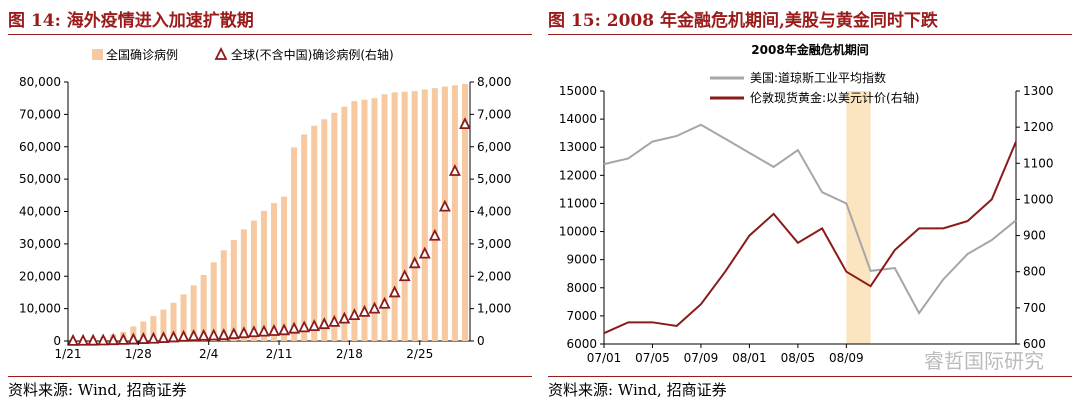 Image resolution: width=1080 pixels, height=406 pixels. Describe the element at coordinates (68, 354) in the screenshot. I see `x-tick-label: 1/21` at that location.